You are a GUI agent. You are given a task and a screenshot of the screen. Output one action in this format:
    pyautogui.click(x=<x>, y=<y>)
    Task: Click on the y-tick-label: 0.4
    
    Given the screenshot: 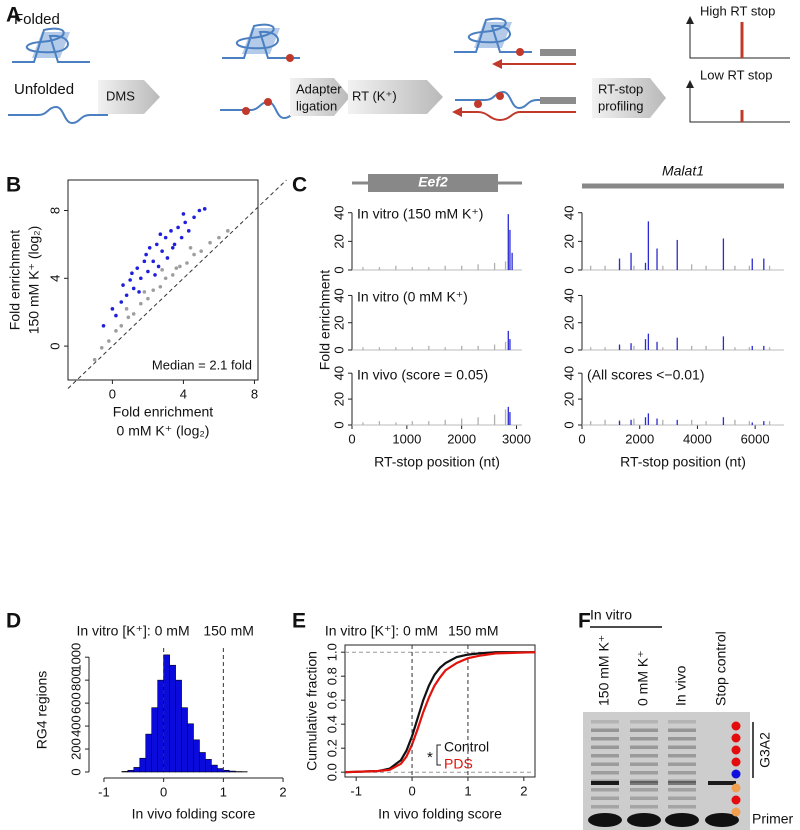 What is the action you would take?
    pyautogui.click(x=331, y=724)
    